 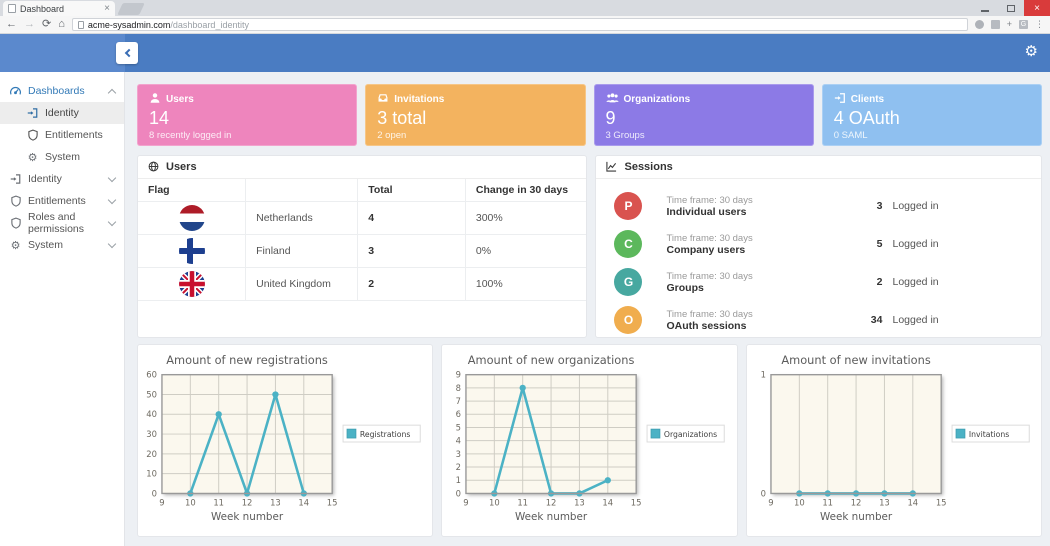 I want to click on table-row: Finland 3 0%, so click(x=362, y=251).